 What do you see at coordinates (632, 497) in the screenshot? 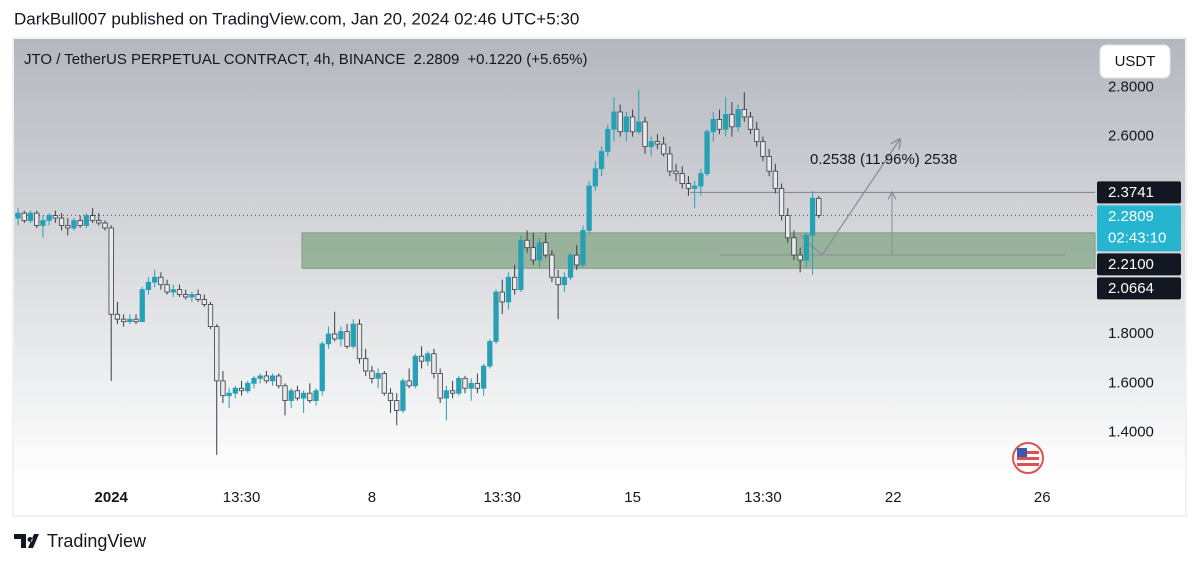
I see `x-tick-label: 15` at bounding box center [632, 497].